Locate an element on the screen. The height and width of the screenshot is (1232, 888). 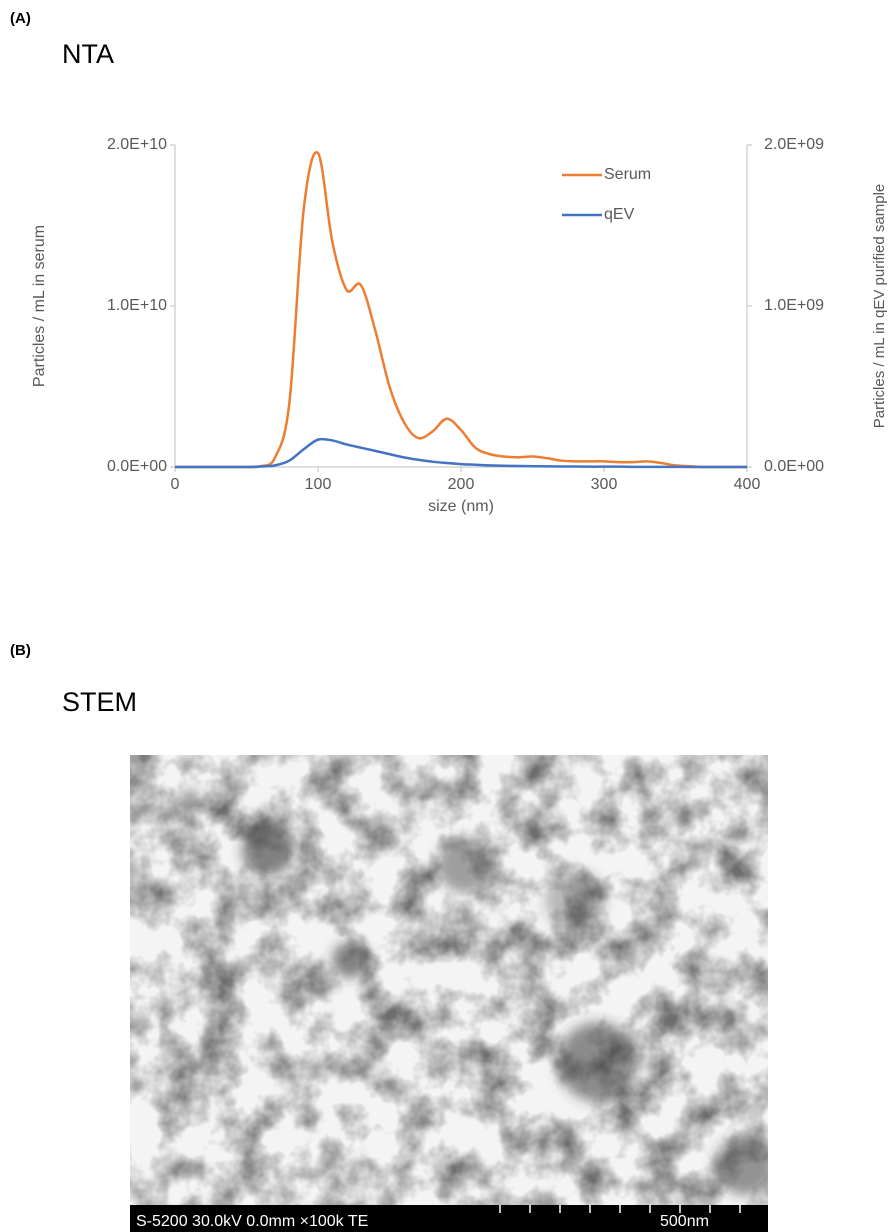
panel-label: (A) is located at coordinates (20, 18).